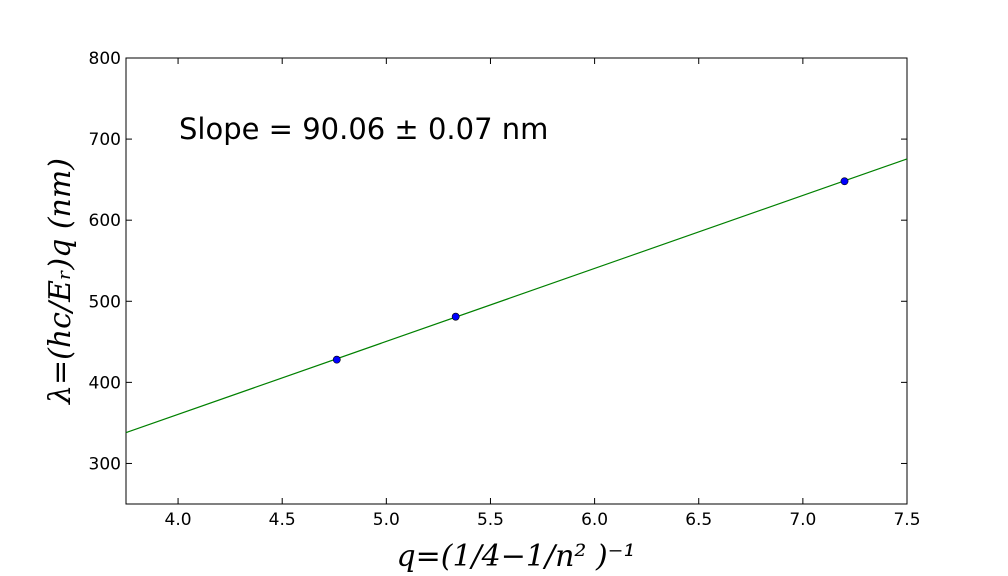 The image size is (1008, 576). What do you see at coordinates (105, 59) in the screenshot?
I see `y-tick-label: 800` at bounding box center [105, 59].